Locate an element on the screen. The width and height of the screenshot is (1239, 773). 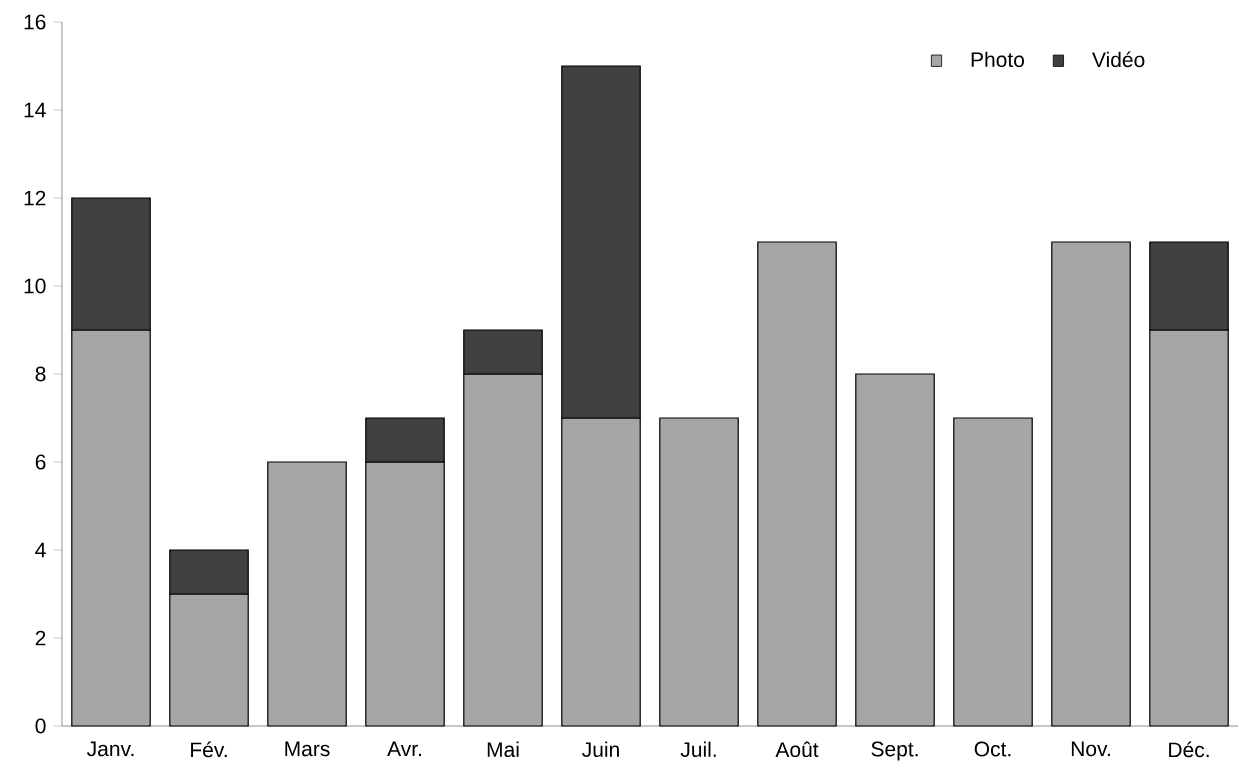
y-tick-label: 8 is located at coordinates (40, 374).